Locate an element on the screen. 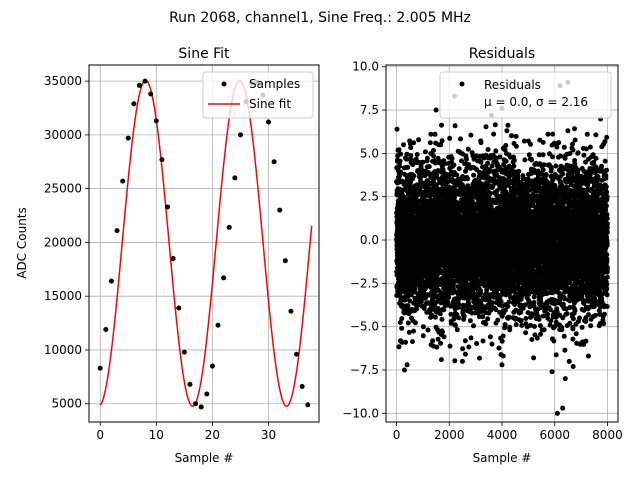  sine-fit-ylabel: ADC Counts is located at coordinates (22, 243).